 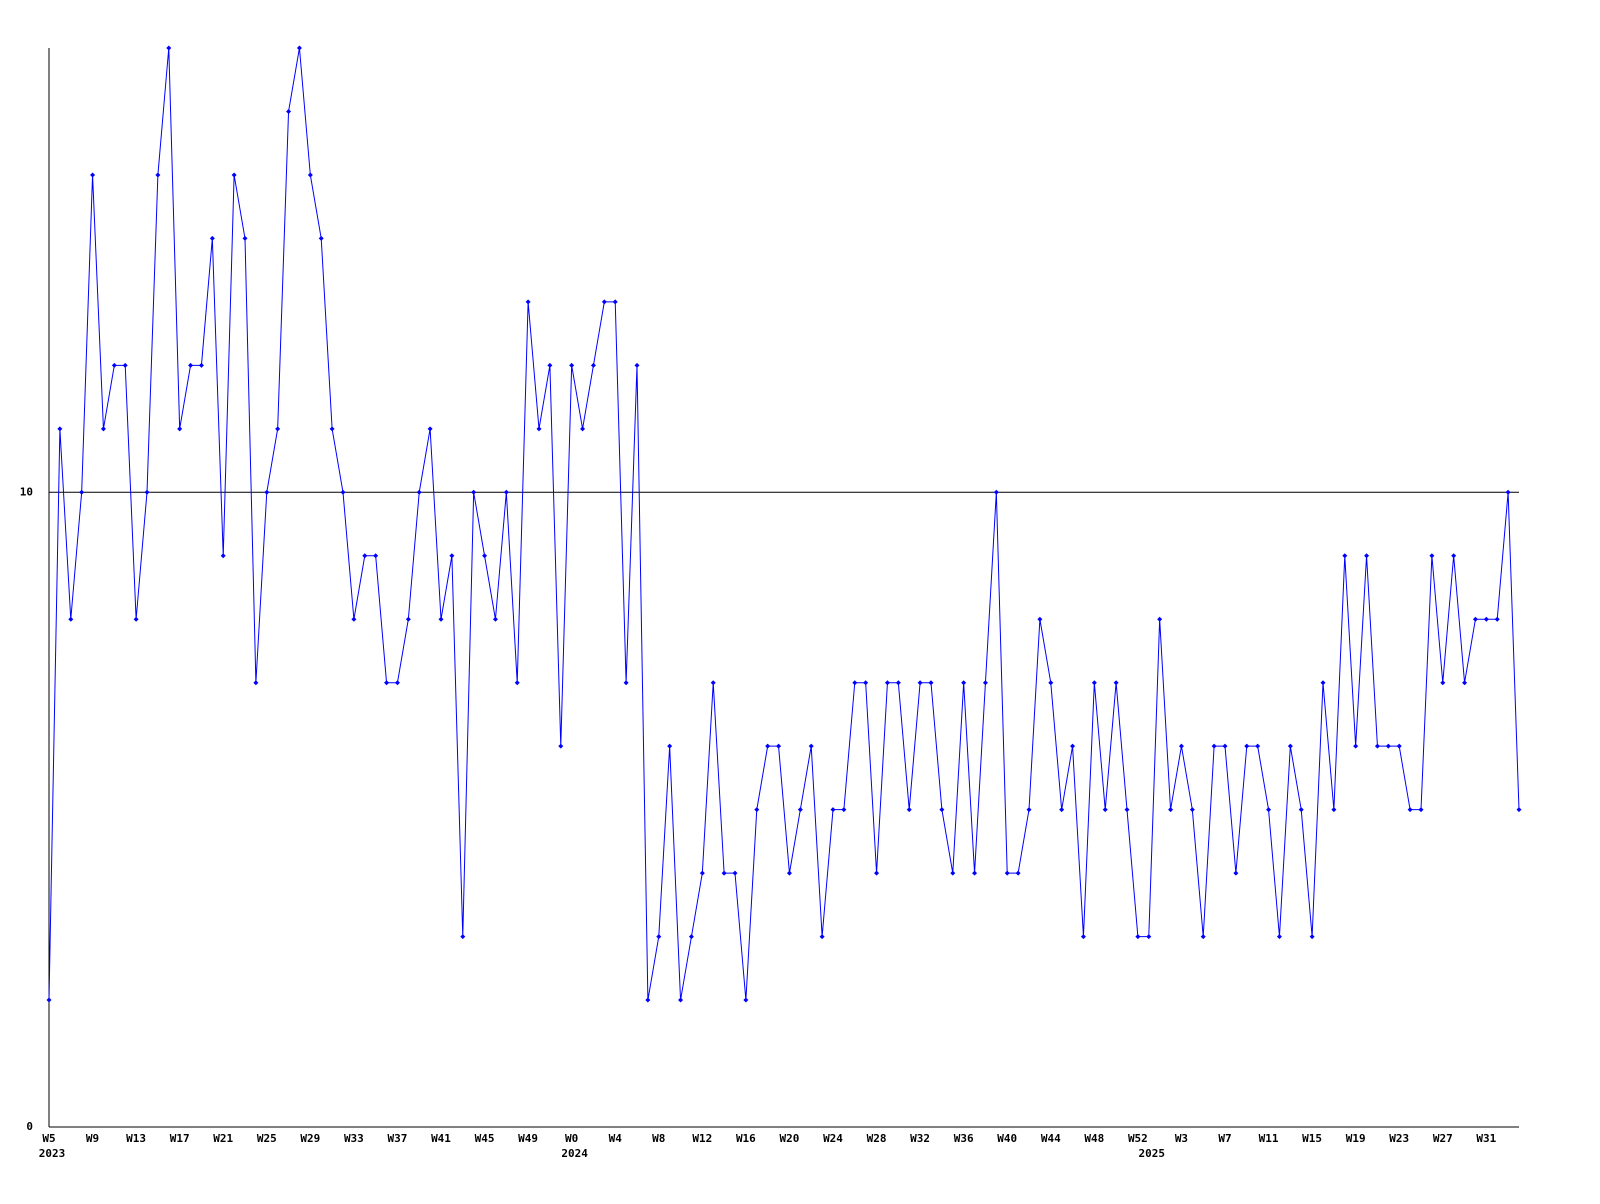 I want to click on x-tick-label: W31, so click(x=1486, y=1138).